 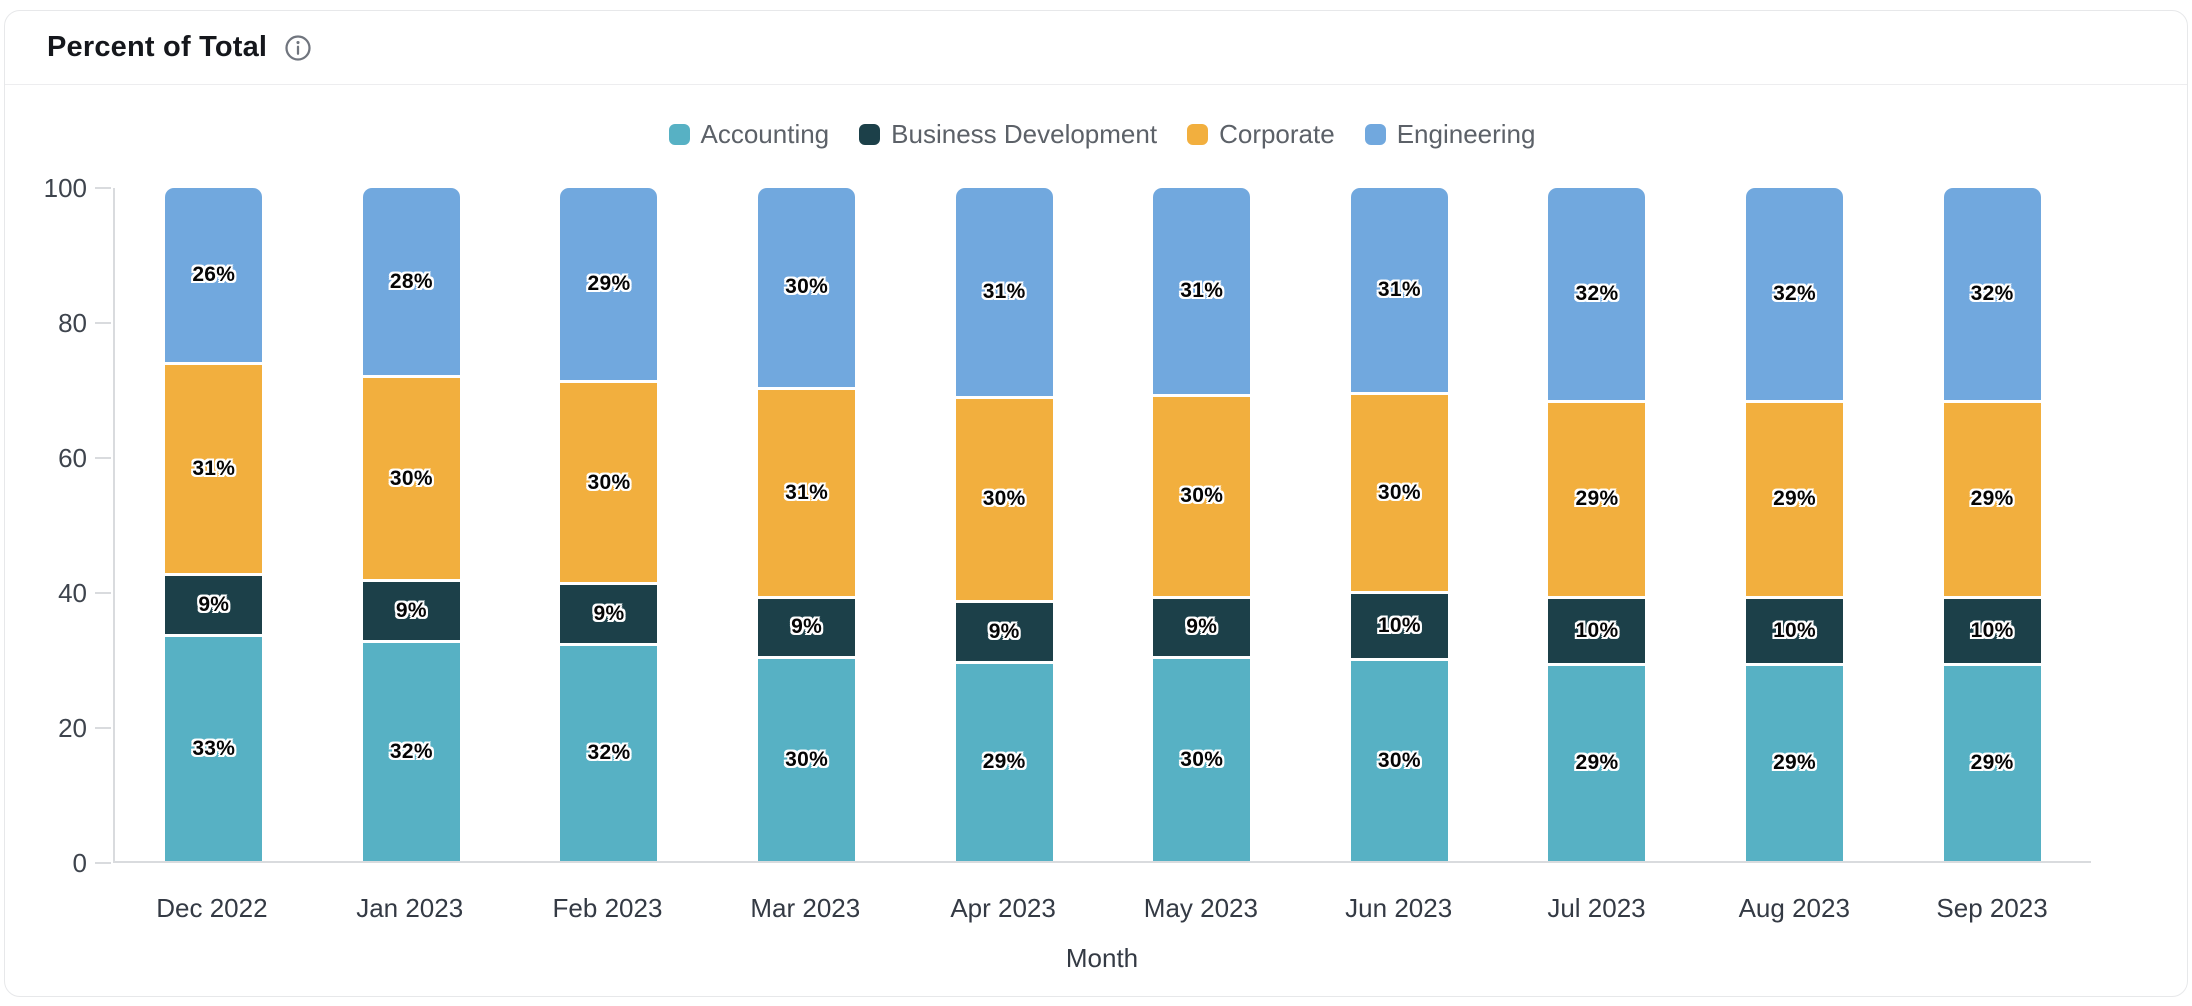 I want to click on legend-label: Accounting, so click(x=765, y=134).